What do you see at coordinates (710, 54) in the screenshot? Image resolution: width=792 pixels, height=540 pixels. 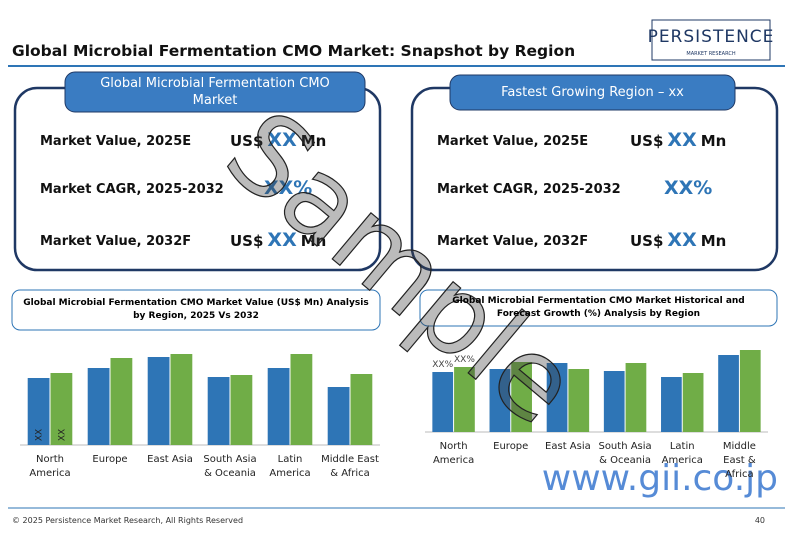 I see `logo-sub: MARKET RESEARCH` at bounding box center [710, 54].